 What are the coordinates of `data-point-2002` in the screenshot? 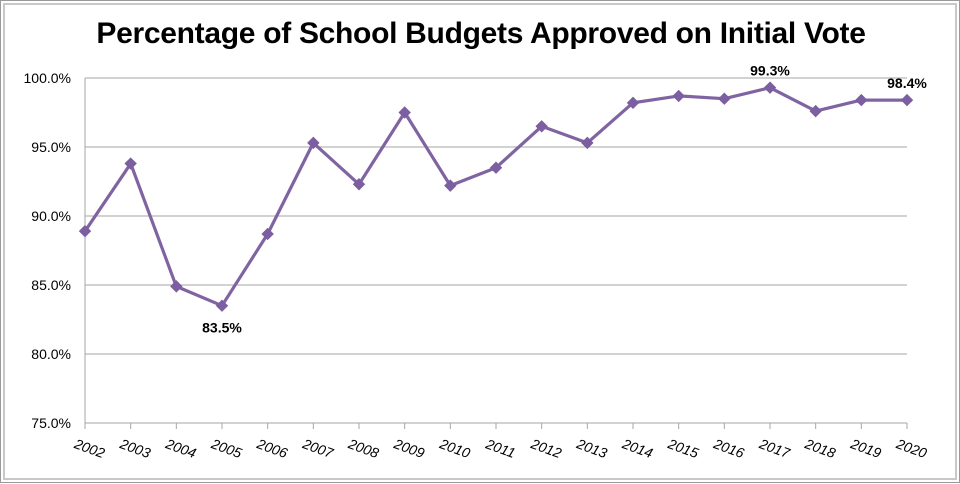 It's located at (85, 231).